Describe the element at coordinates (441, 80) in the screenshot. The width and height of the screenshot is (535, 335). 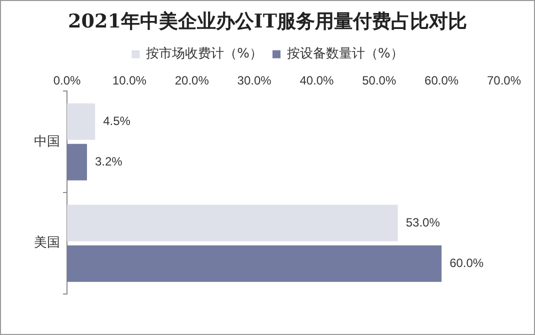
I see `x-tick-label: 60.0%` at that location.